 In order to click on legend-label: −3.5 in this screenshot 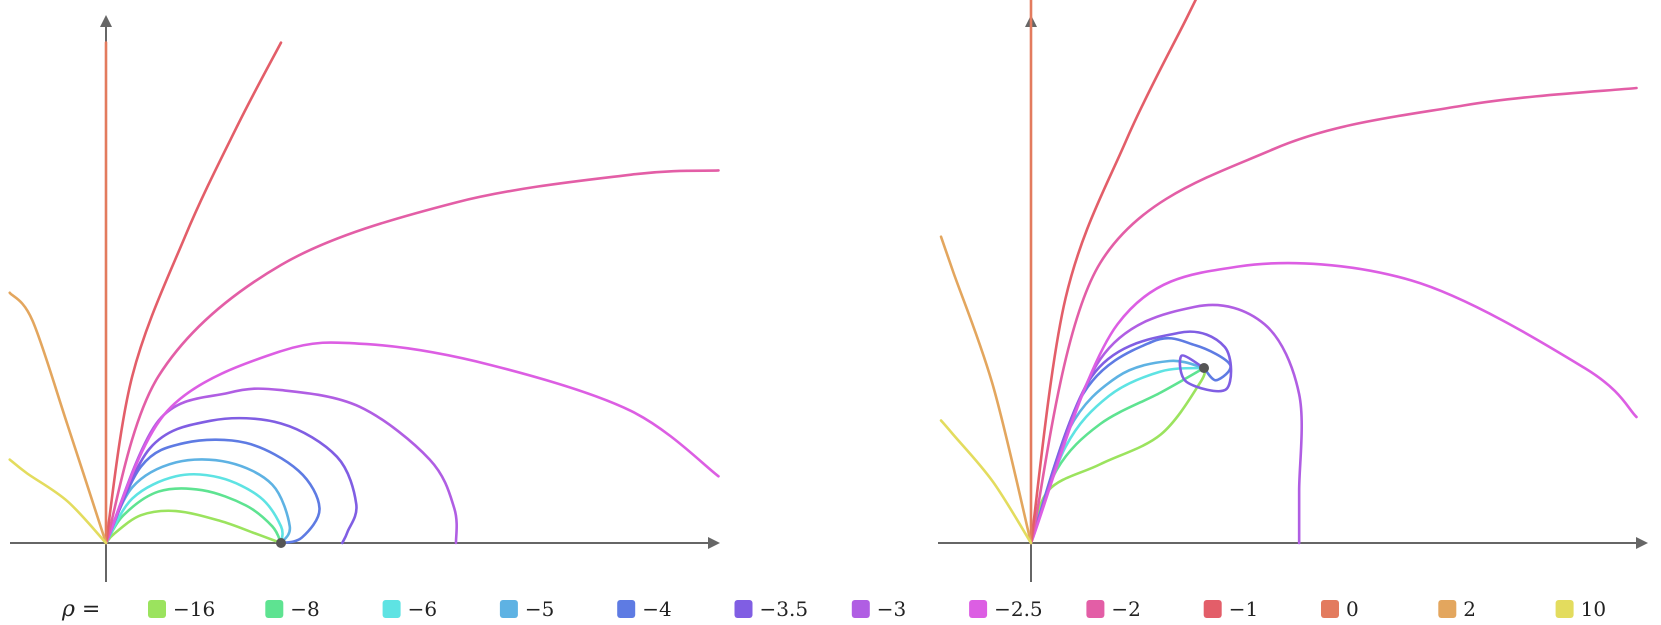, I will do `click(784, 609)`.